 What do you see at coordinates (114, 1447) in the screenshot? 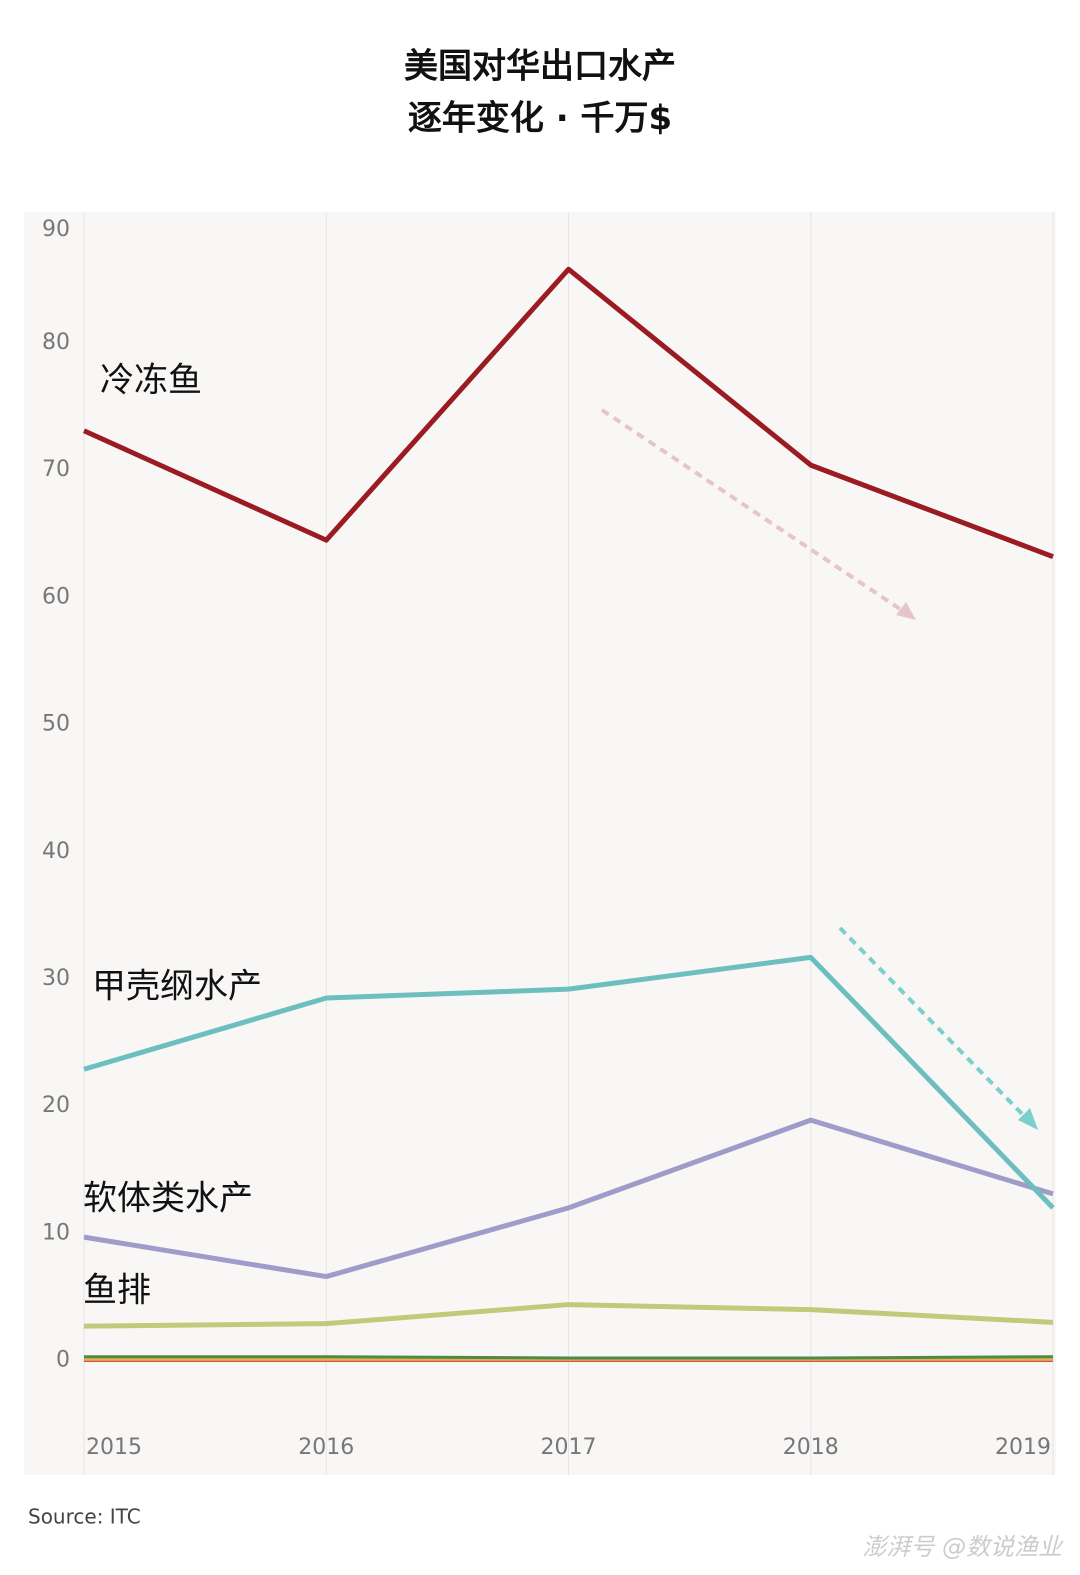
I see `x-tick-label: 2015` at bounding box center [114, 1447].